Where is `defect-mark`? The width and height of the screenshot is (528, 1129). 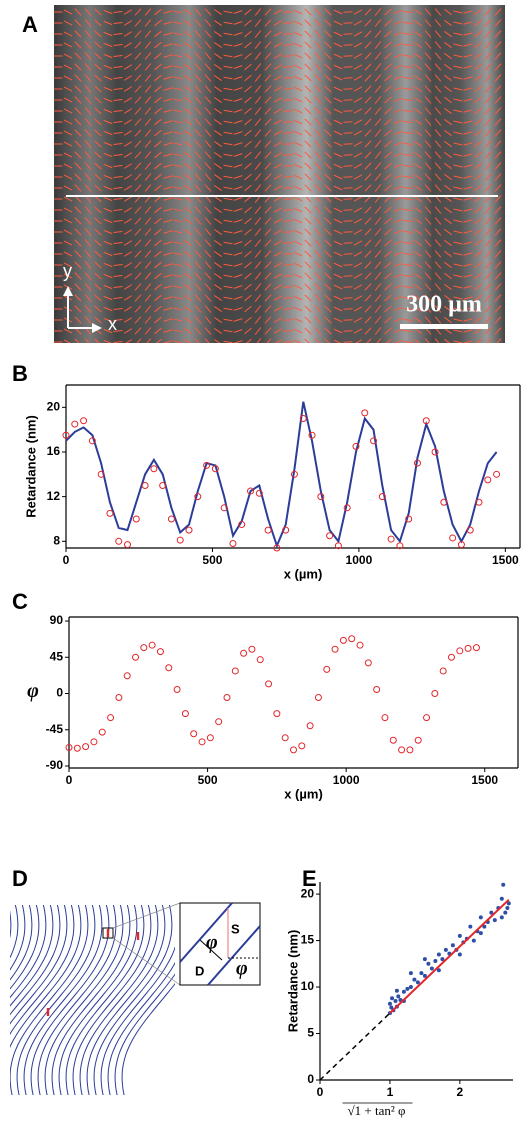
defect-mark is located at coordinates (108, 933).